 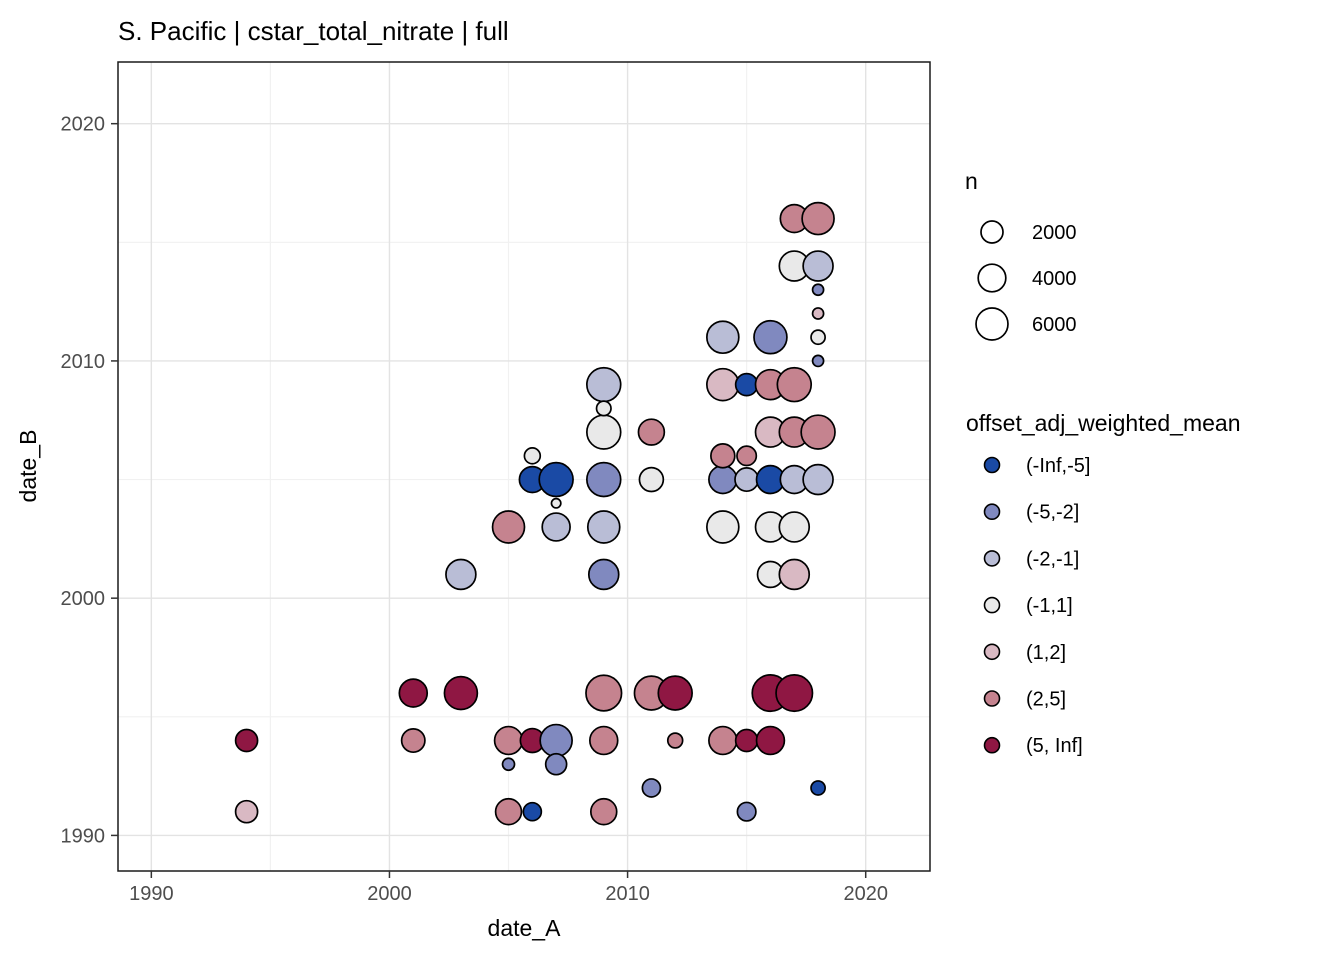 I want to click on color-legend-label: (-Inf,-5], so click(x=1058, y=466).